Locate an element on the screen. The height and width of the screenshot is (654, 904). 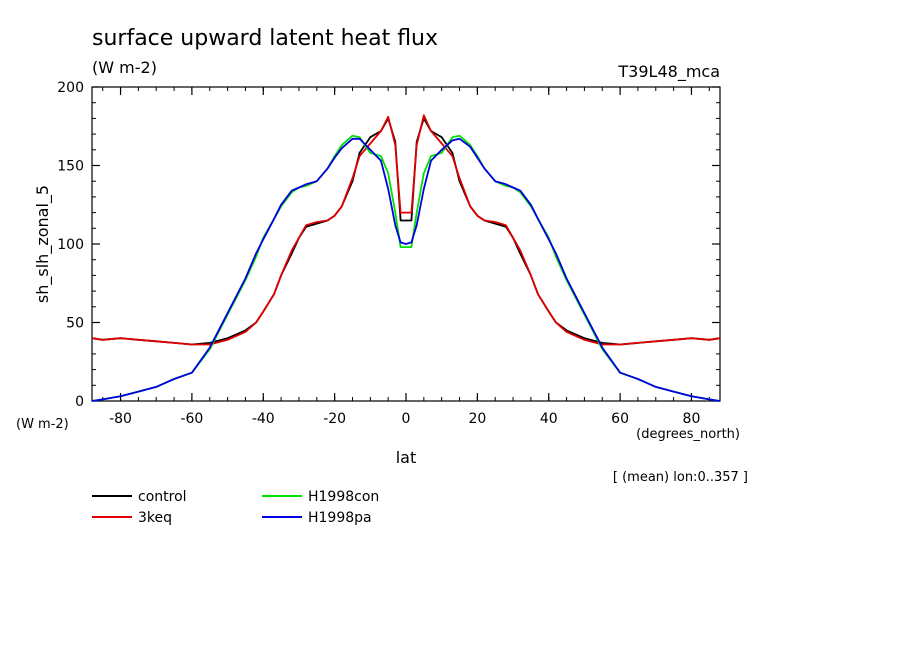
x-tick-label: -20 is located at coordinates (334, 419).